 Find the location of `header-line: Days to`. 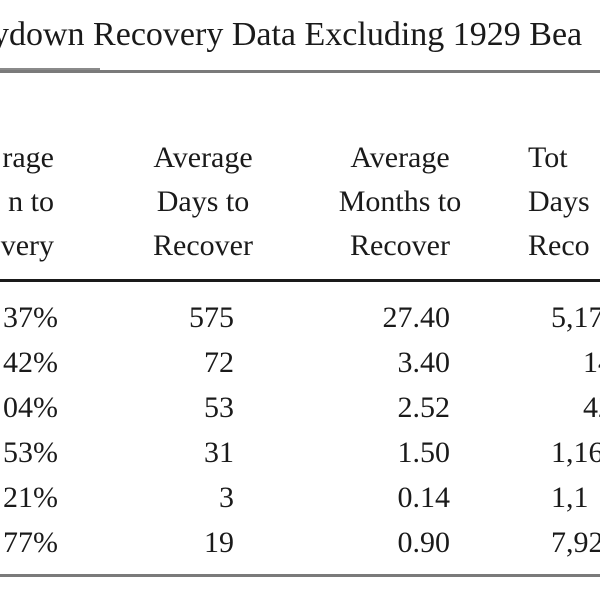

header-line: Days to is located at coordinates (203, 201).